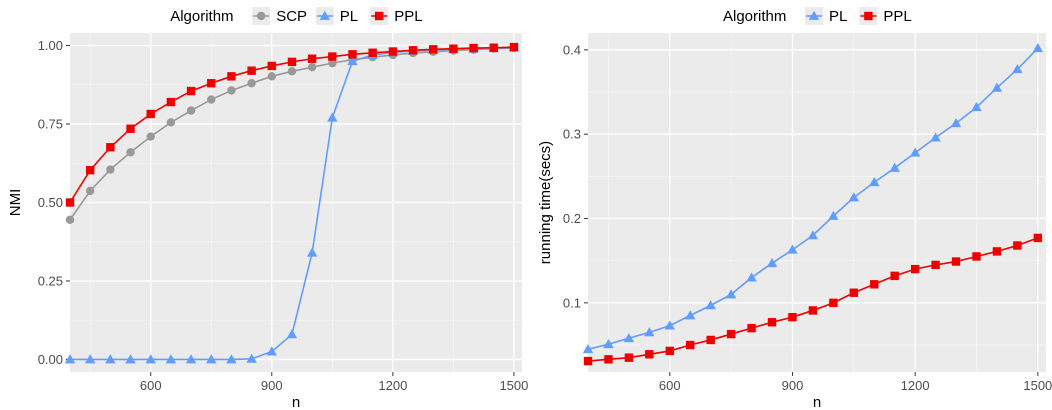 This screenshot has height=410, width=1052. What do you see at coordinates (50, 359) in the screenshot?
I see `y-tick-label: 0.00` at bounding box center [50, 359].